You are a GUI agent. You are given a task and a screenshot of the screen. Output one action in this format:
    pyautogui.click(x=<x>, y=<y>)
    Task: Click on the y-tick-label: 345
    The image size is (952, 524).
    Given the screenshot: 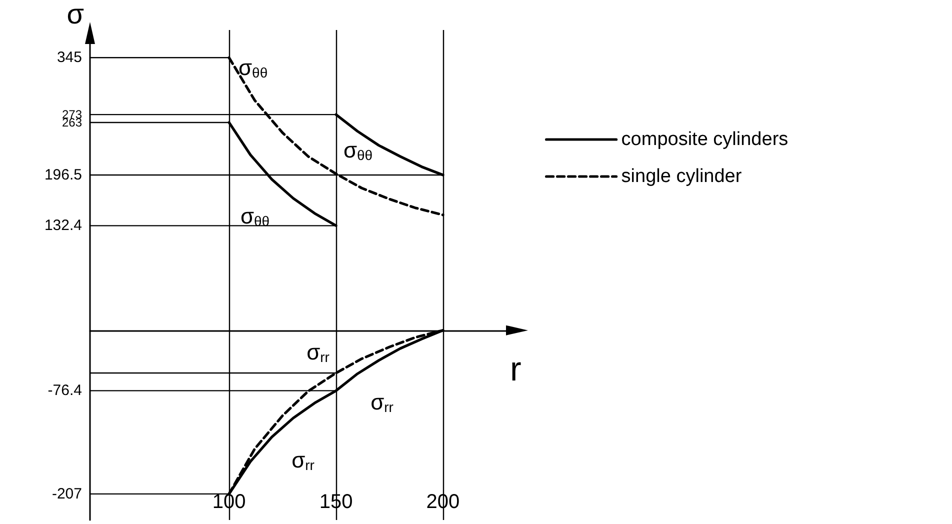 What is the action you would take?
    pyautogui.click(x=69, y=57)
    